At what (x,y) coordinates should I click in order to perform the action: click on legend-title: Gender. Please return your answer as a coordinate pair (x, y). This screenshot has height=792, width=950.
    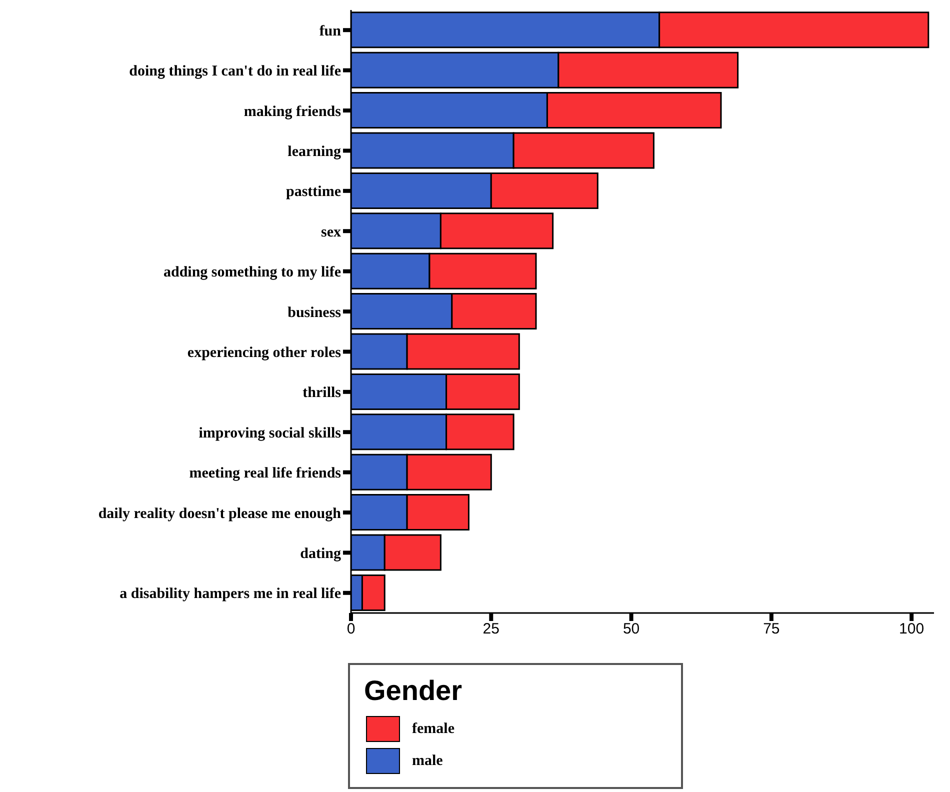
    Looking at the image, I should click on (414, 691).